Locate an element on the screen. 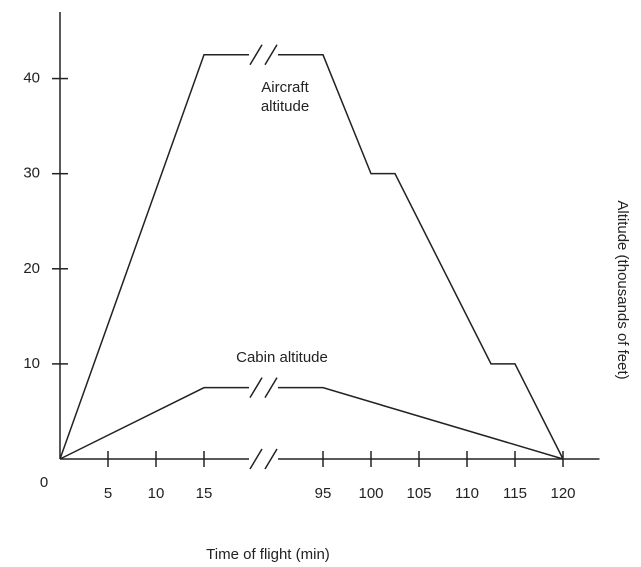  y-axis-label: Altitude (thousands of feet) is located at coordinates (622, 289).